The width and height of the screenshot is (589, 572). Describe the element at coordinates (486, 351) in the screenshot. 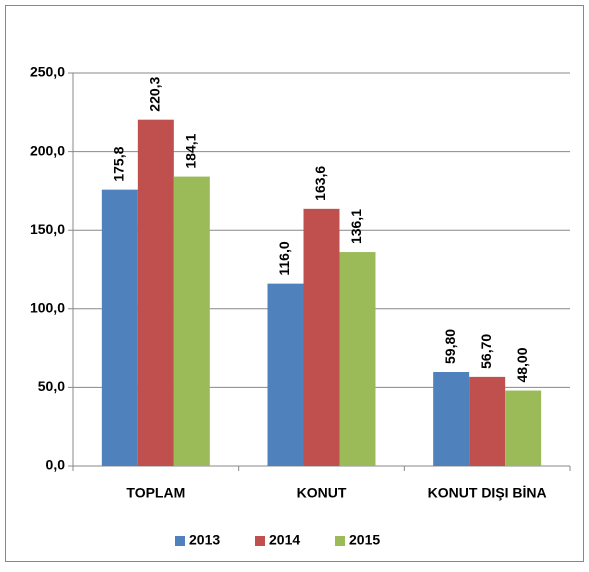

I see `data-label: 56,70` at that location.